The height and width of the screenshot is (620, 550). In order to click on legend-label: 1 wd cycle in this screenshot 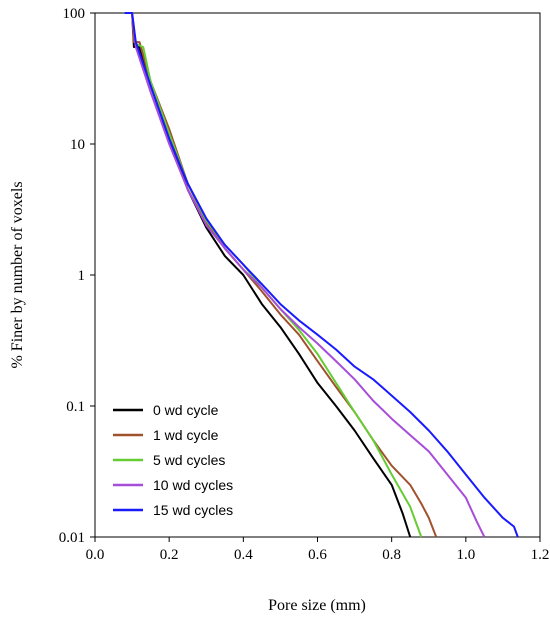, I will do `click(186, 435)`.